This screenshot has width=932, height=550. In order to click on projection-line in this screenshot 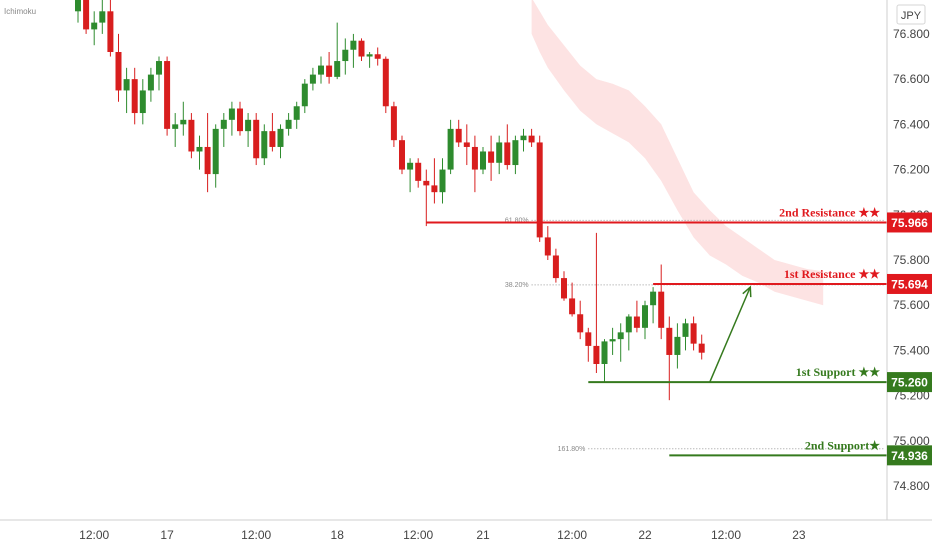, I will do `click(730, 334)`.